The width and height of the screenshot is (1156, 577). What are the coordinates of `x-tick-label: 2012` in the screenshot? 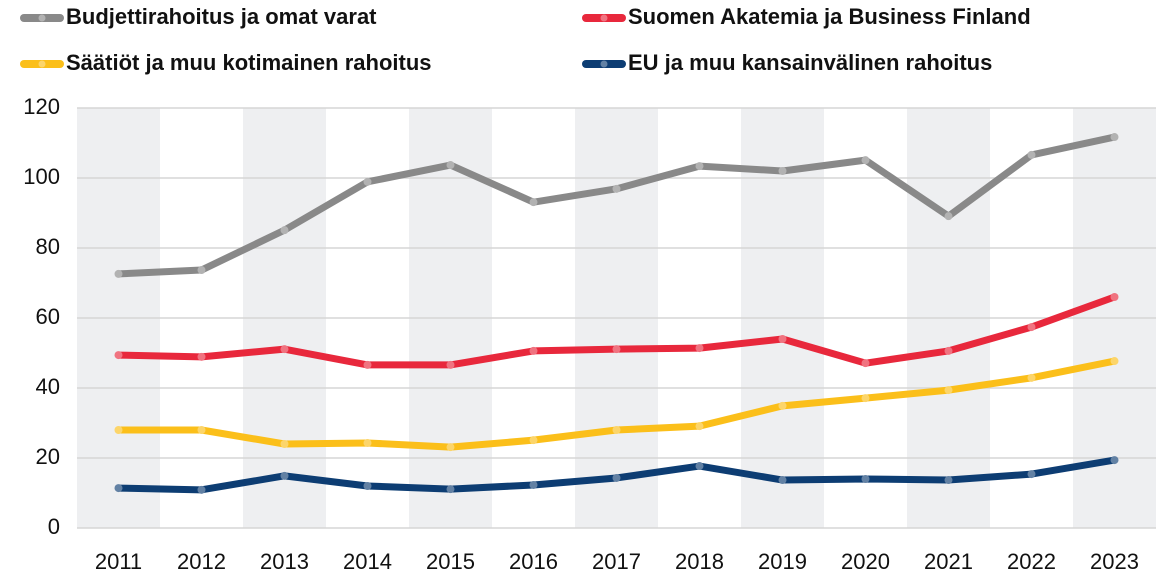 It's located at (201, 561).